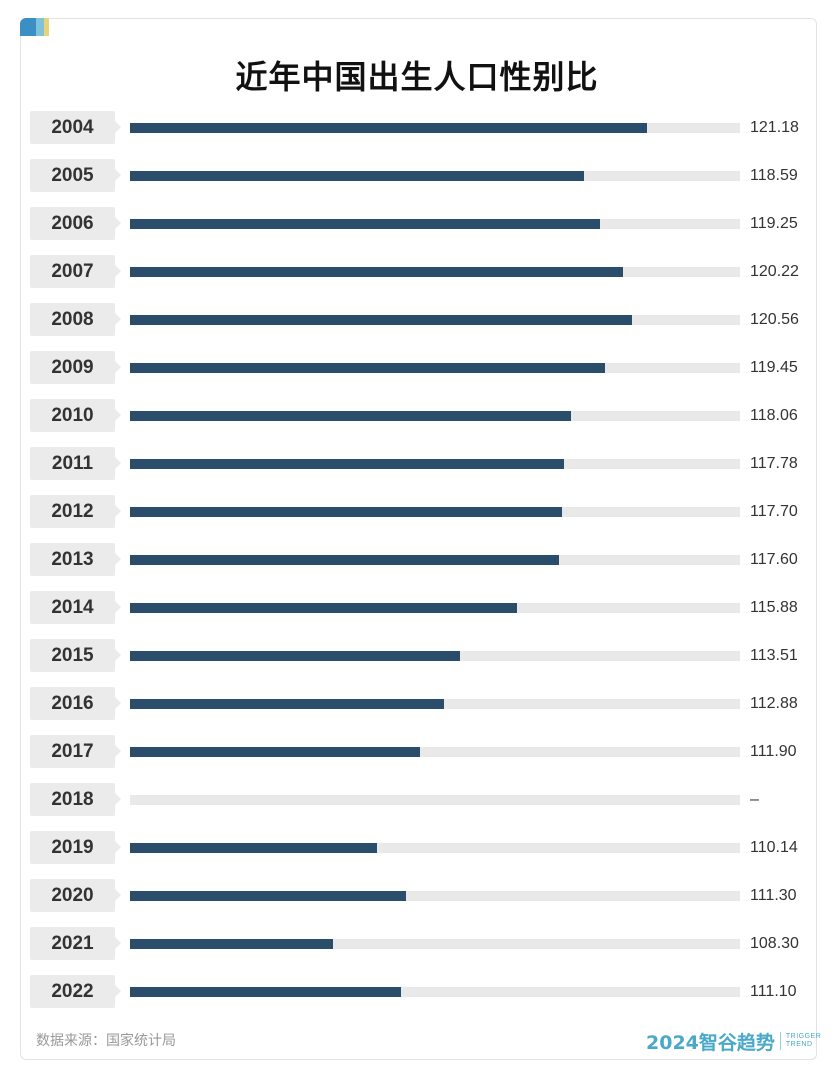 The image size is (834, 1080). Describe the element at coordinates (774, 607) in the screenshot. I see `value-label: 115.88` at that location.